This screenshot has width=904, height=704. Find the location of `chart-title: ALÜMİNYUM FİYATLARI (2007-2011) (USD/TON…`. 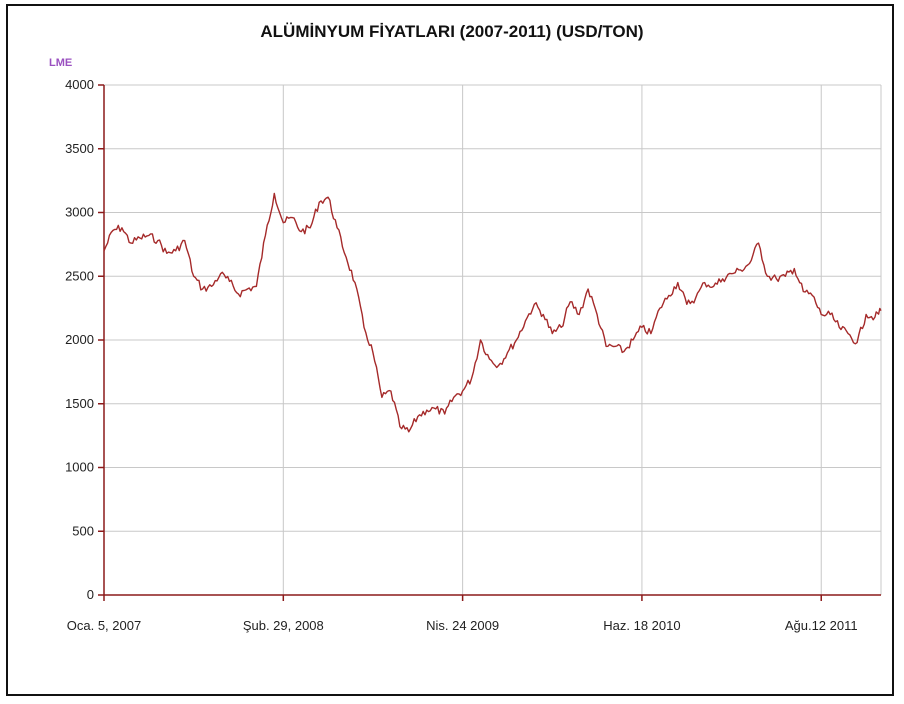

chart-title: ALÜMİNYUM FİYATLARI (2007-2011) (USD/TON… is located at coordinates (452, 31).